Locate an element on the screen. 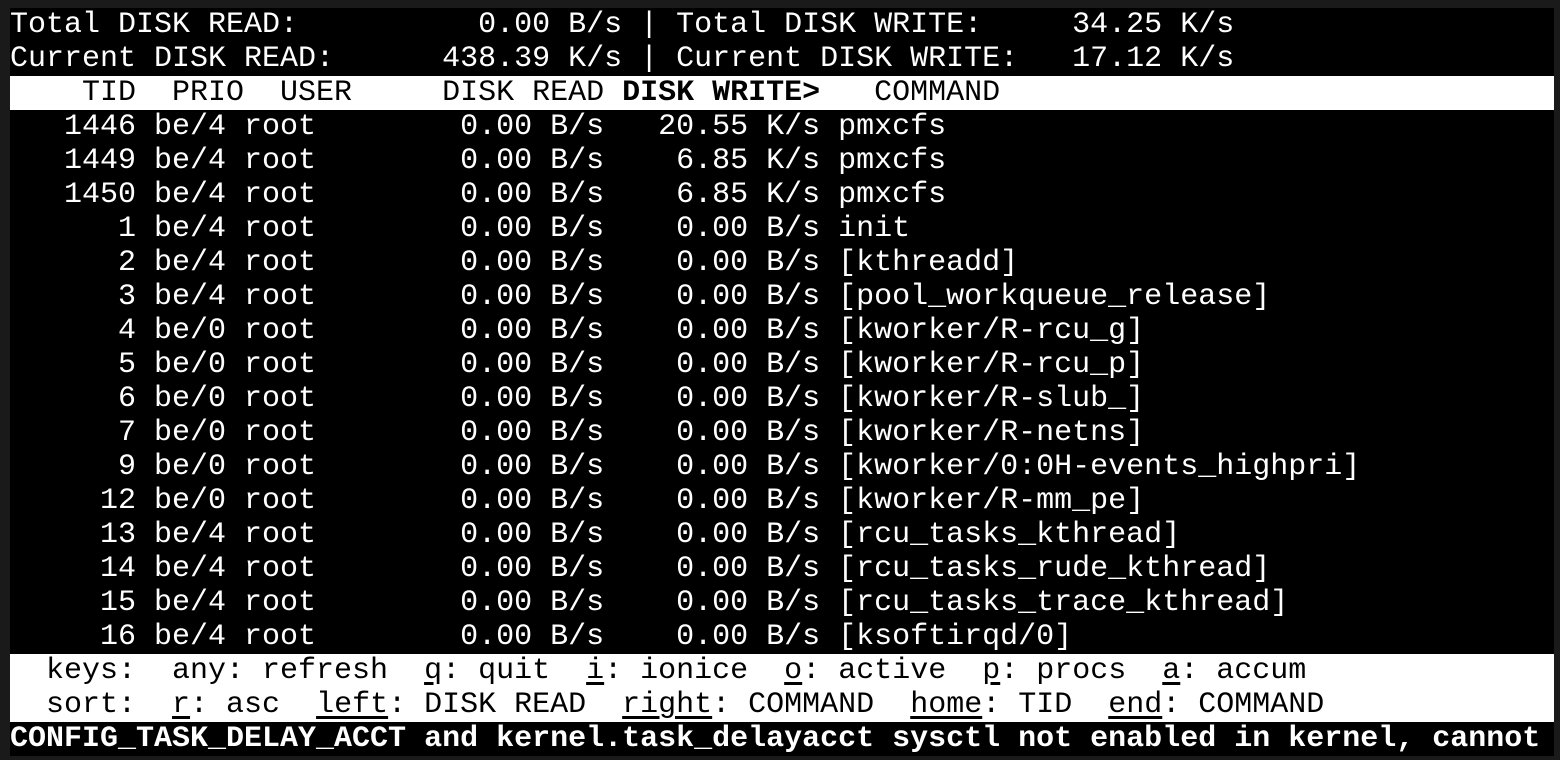  help-sort-hotkey: end is located at coordinates (1135, 705).